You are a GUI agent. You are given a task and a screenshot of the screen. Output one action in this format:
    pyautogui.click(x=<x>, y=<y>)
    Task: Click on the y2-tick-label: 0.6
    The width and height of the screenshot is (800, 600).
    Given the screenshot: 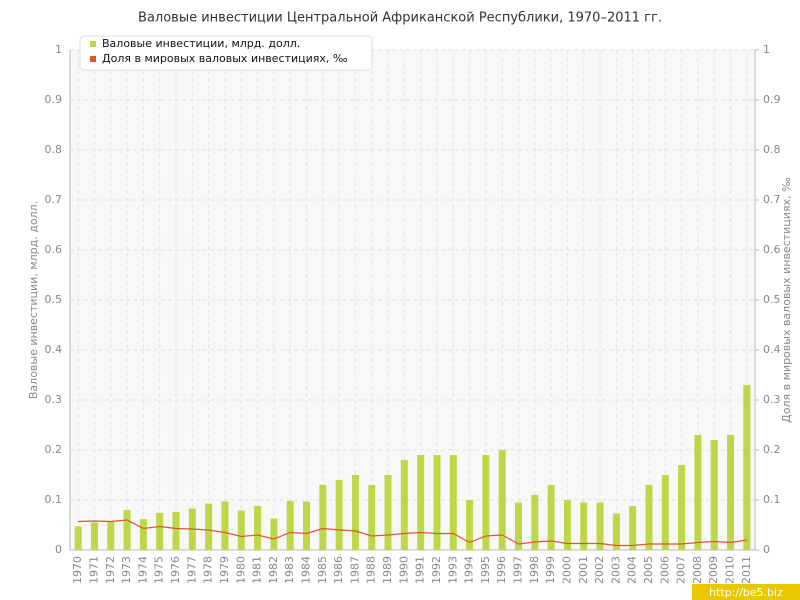 What is the action you would take?
    pyautogui.click(x=772, y=249)
    